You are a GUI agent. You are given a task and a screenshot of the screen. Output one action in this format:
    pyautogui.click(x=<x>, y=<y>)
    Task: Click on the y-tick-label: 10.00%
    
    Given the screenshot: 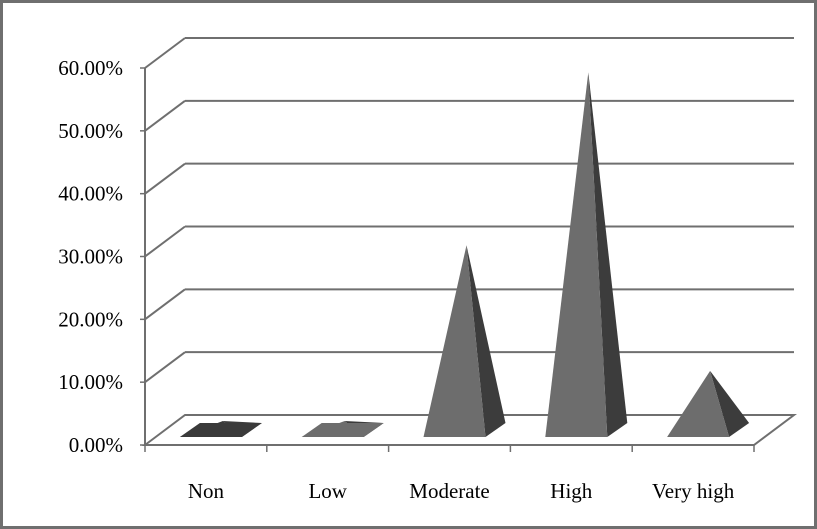 What is the action you would take?
    pyautogui.click(x=90, y=382)
    